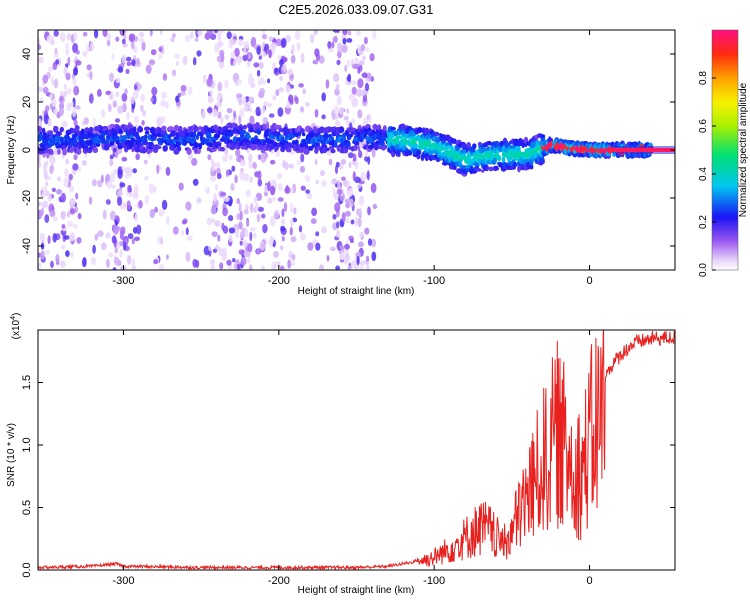 The width and height of the screenshot is (750, 600). What do you see at coordinates (123, 581) in the screenshot?
I see `x-tick-label: -300` at bounding box center [123, 581].